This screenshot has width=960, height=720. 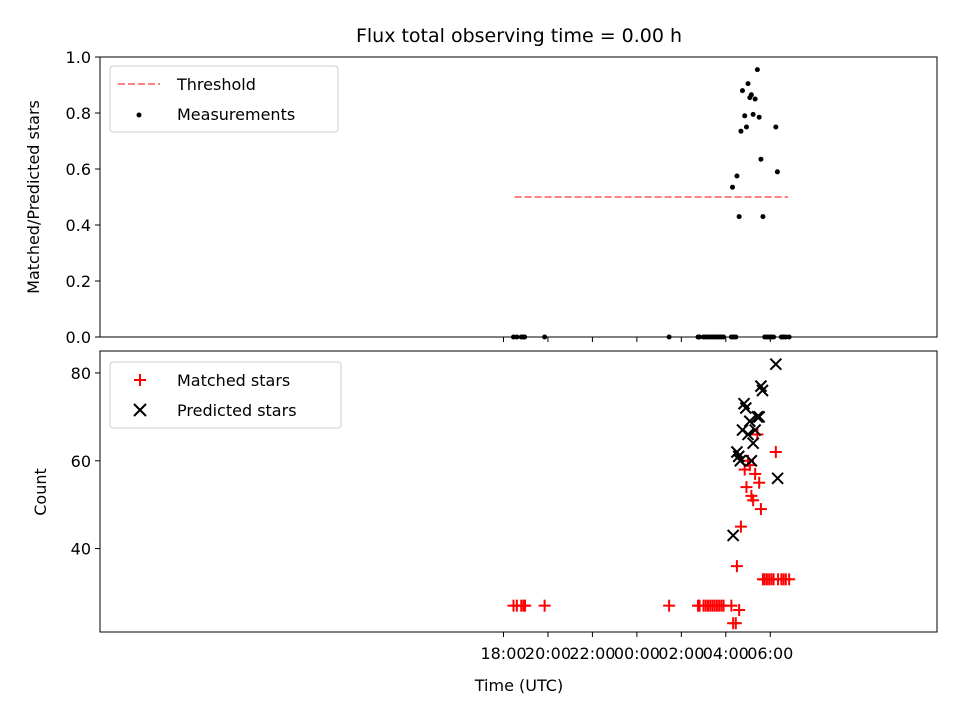 What do you see at coordinates (651, 203) in the screenshot?
I see `top-plot-area` at bounding box center [651, 203].